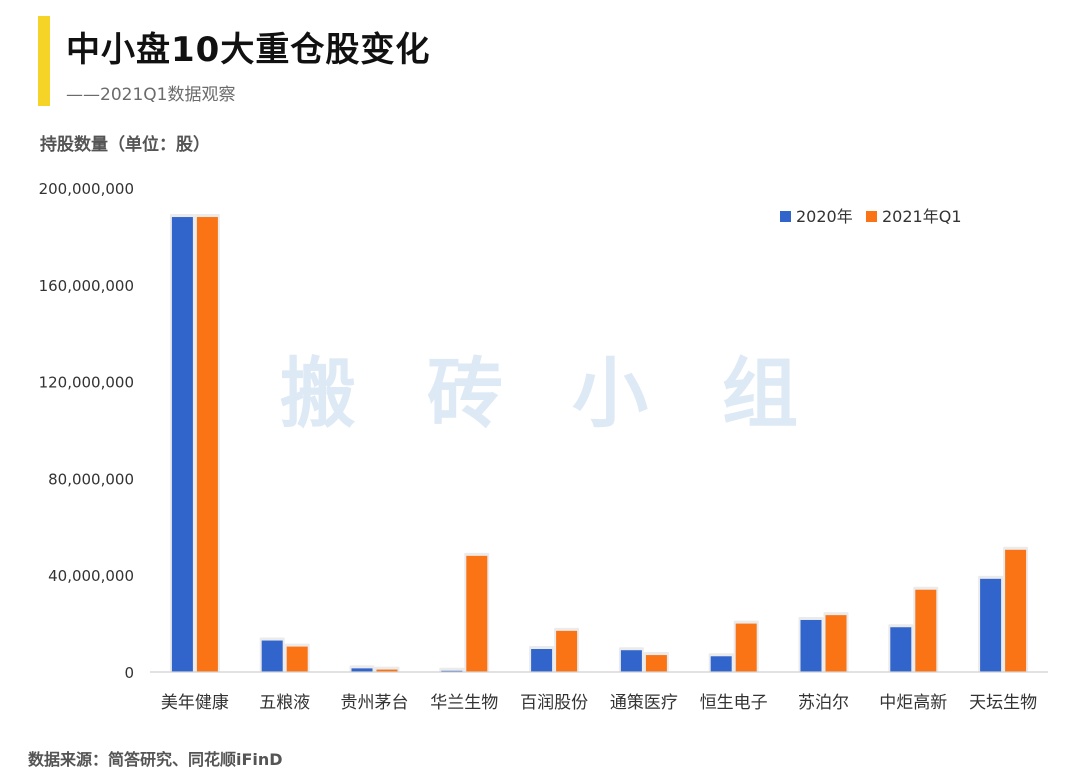  Describe the element at coordinates (1003, 703) in the screenshot. I see `x-tick-label: 天坛生物` at that location.